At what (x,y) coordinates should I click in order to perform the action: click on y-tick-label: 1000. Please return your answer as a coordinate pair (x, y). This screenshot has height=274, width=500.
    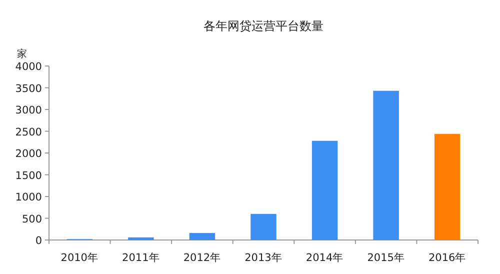
    Looking at the image, I should click on (28, 198).